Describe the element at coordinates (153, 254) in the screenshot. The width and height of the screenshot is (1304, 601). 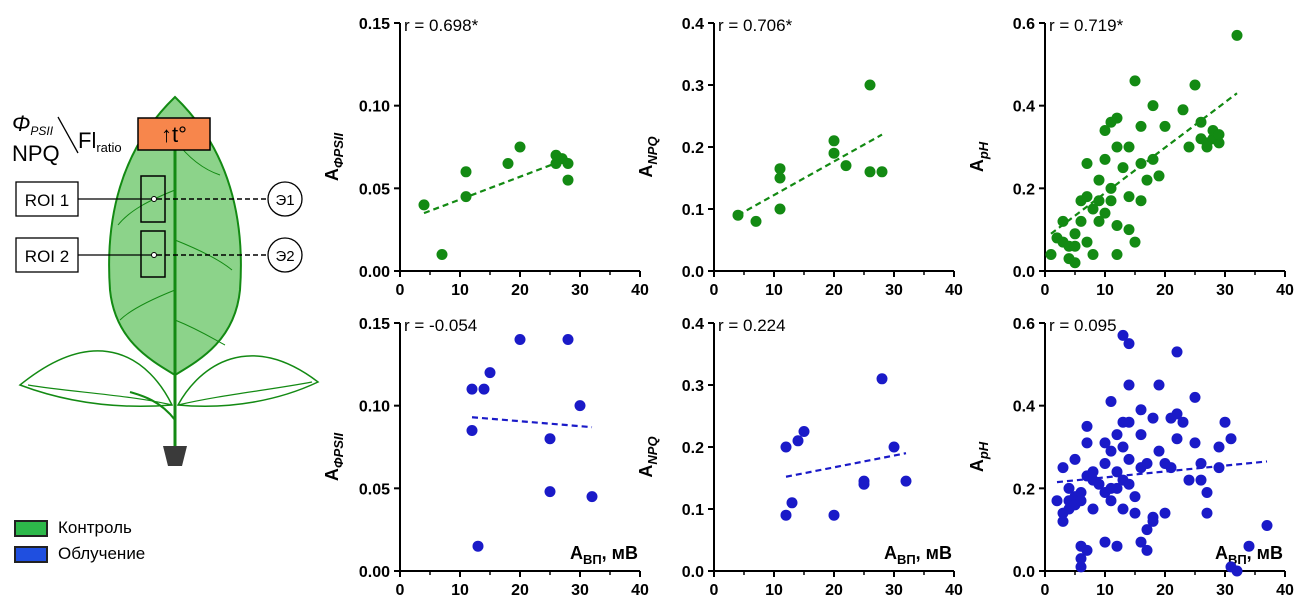
I see `roi2-region` at that location.